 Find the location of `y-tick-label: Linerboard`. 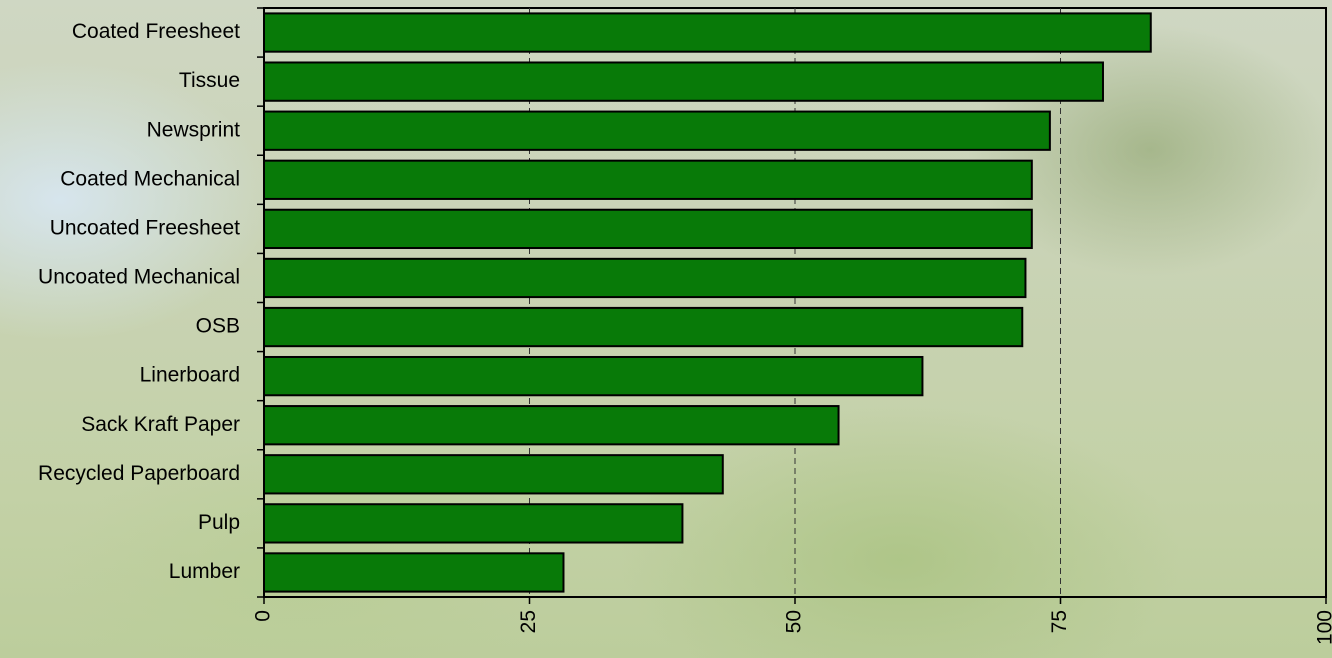

y-tick-label: Linerboard is located at coordinates (190, 375).